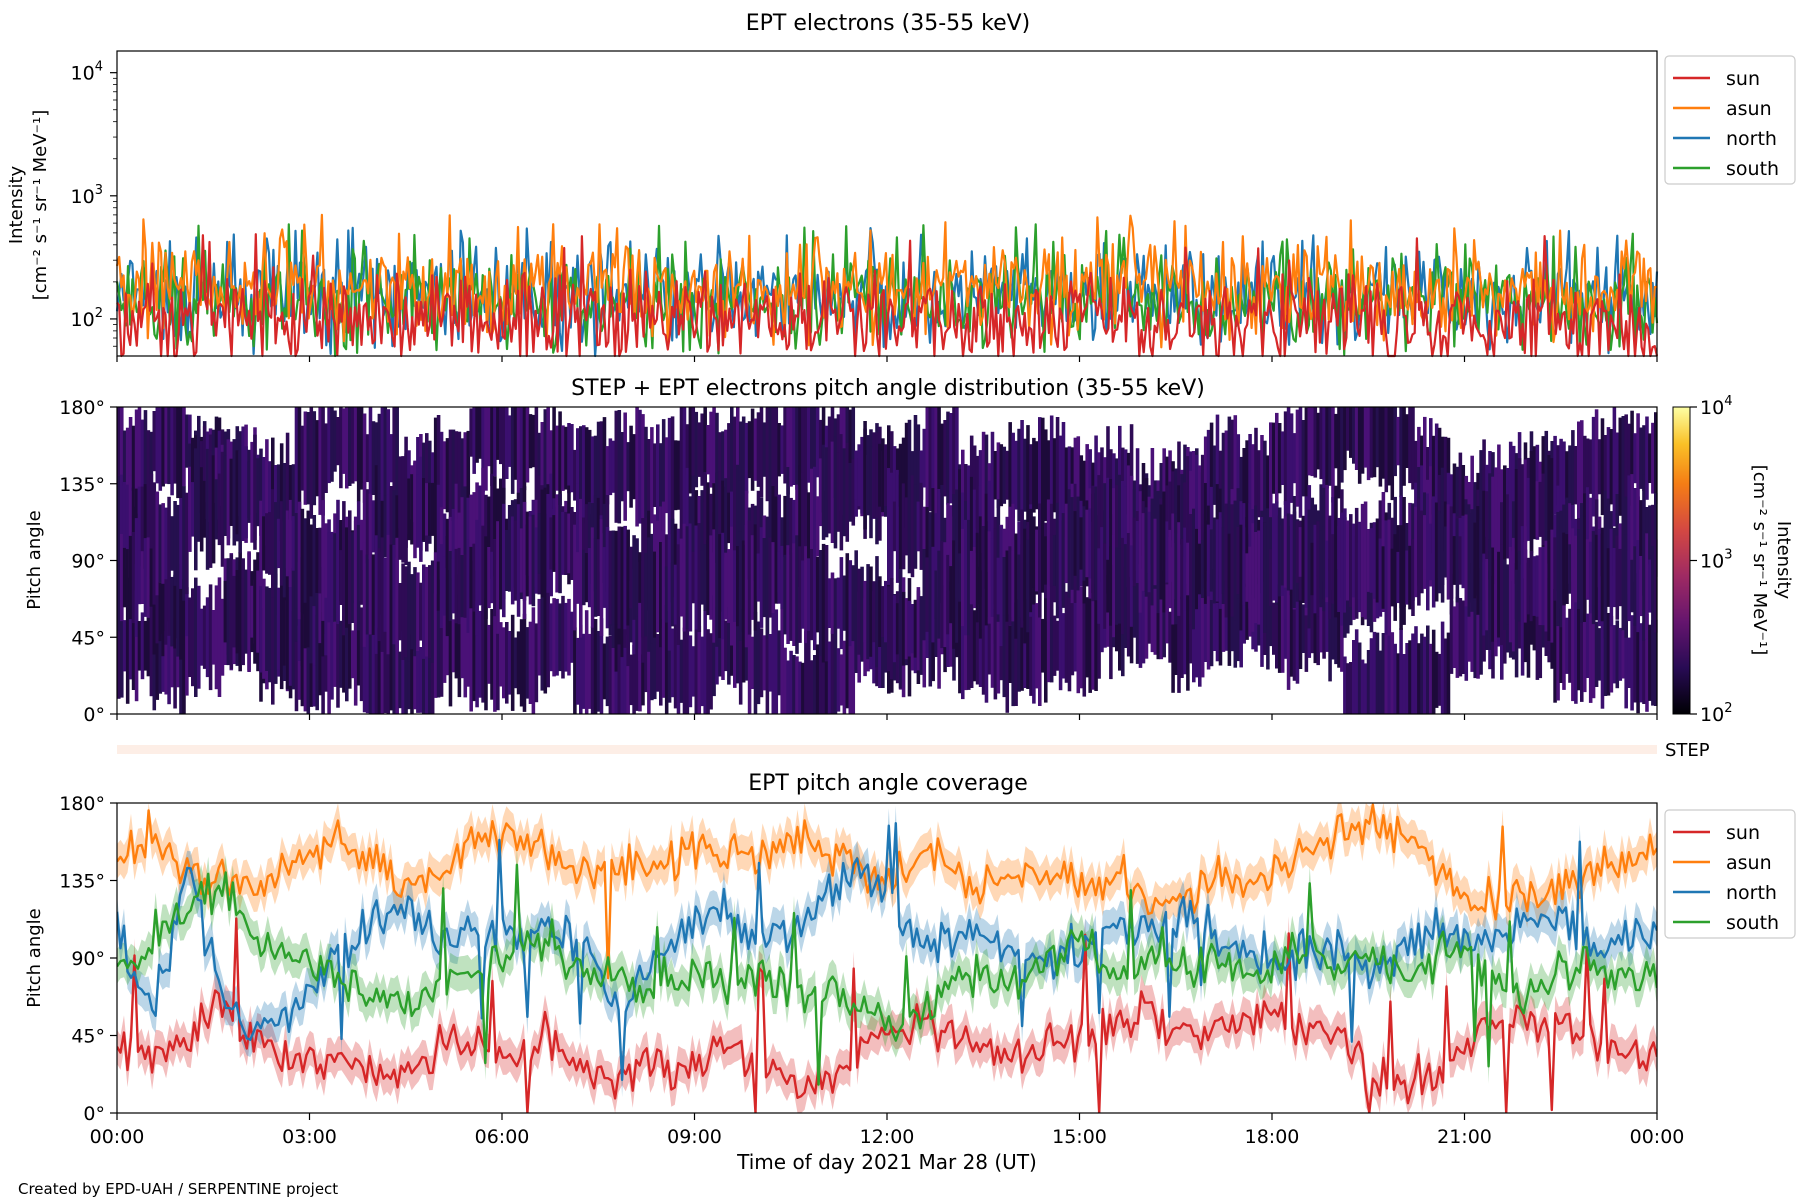  What do you see at coordinates (82, 485) in the screenshot?
I see `y-tick-label: 135°` at bounding box center [82, 485].